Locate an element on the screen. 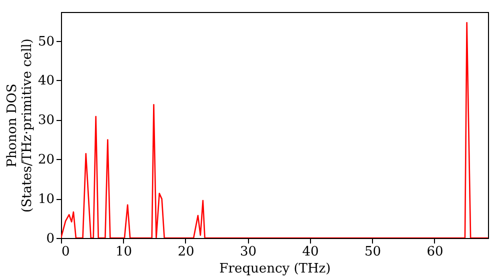  y-tick-label: 50 is located at coordinates (46, 42).